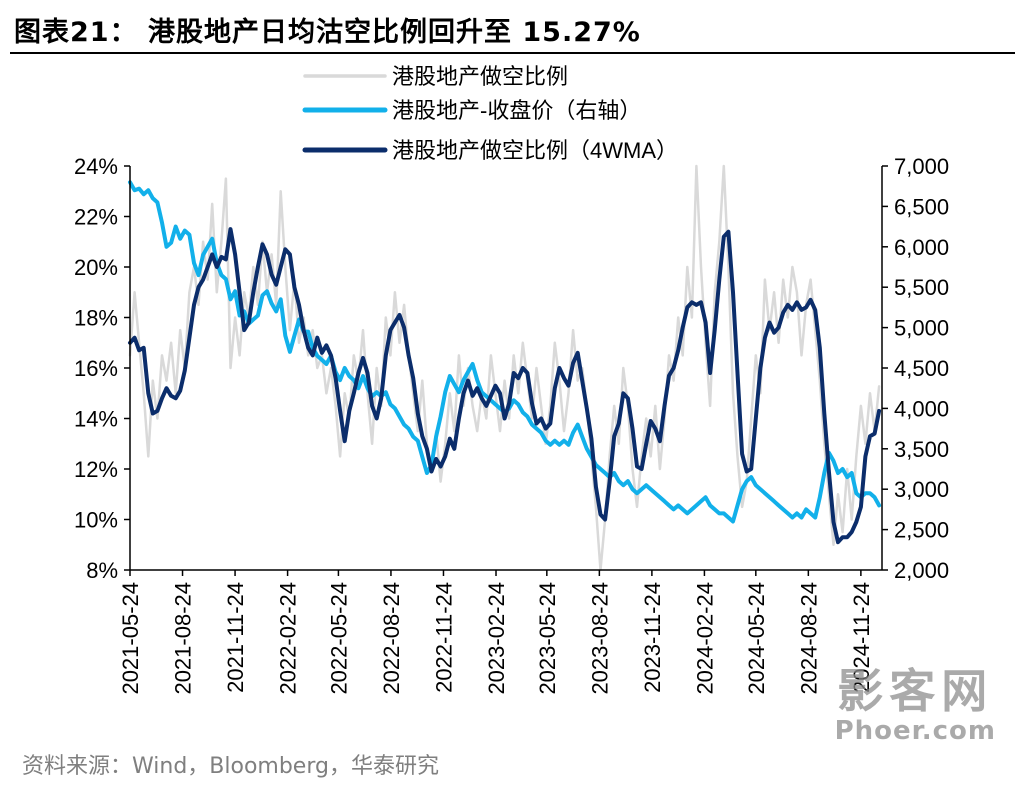 Image resolution: width=1036 pixels, height=792 pixels. I want to click on x-tick-label: 2024-11-24, so click(861, 637).